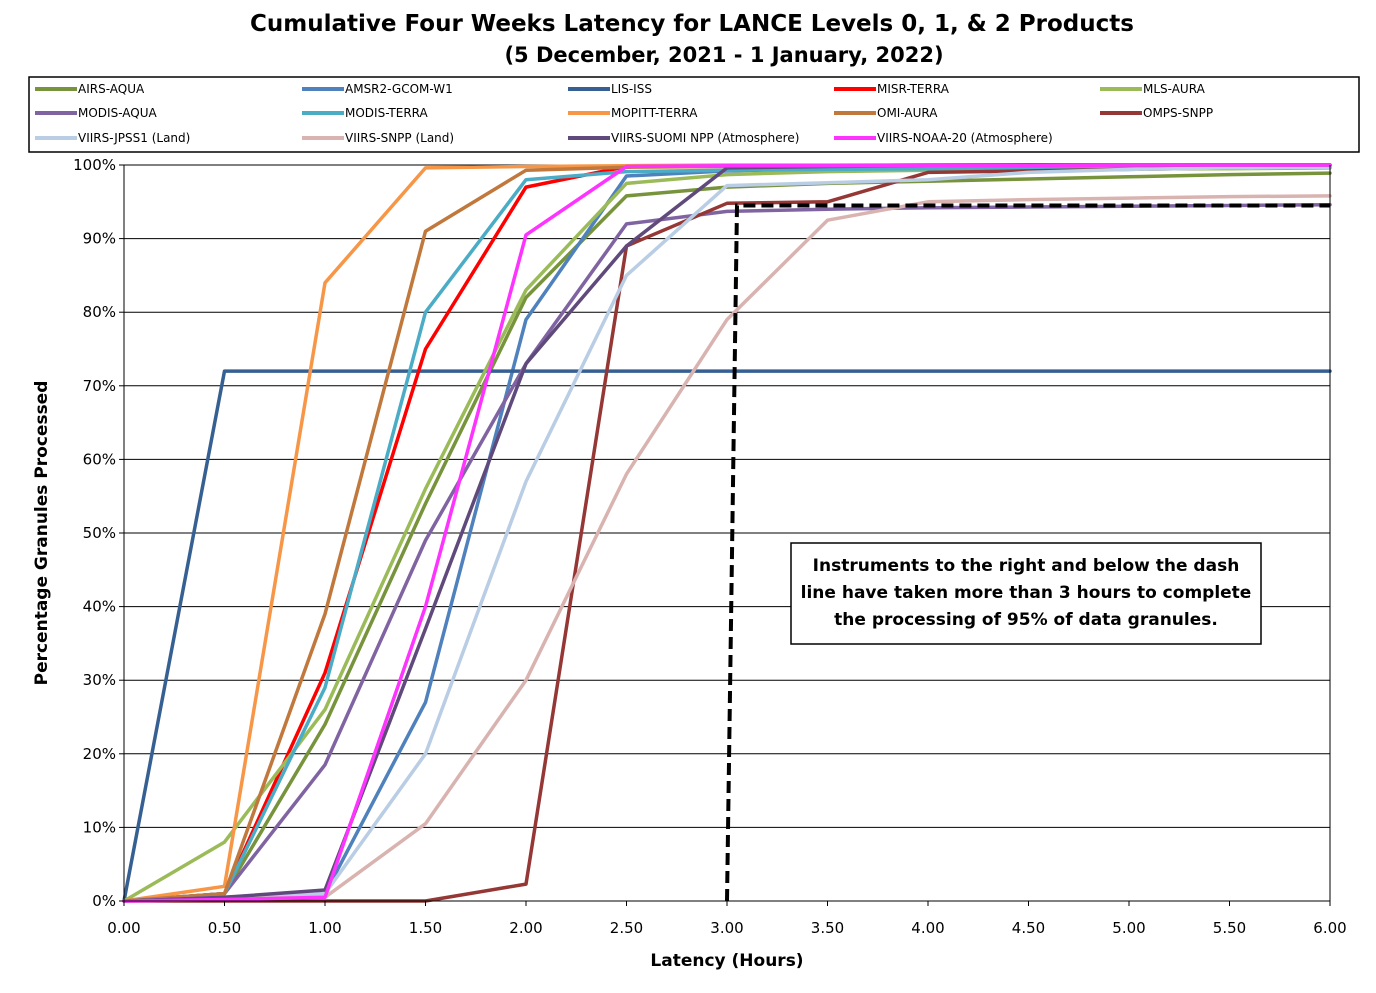  I want to click on y-tick-labels: 0% 10% 20% 30% 40% 50% 60% 70% 80% 90% 100%, so click(98, 533).